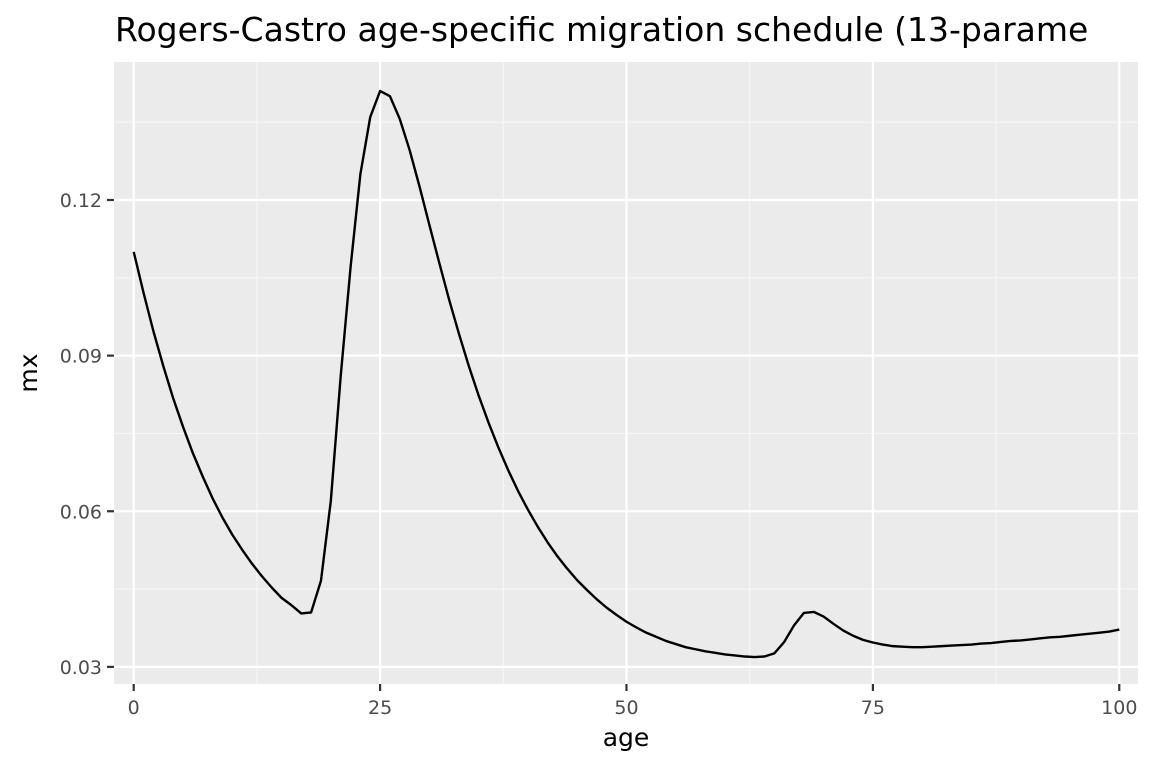  I want to click on y-axis: 0.03 0.06 0.09 0.12, so click(87, 434).